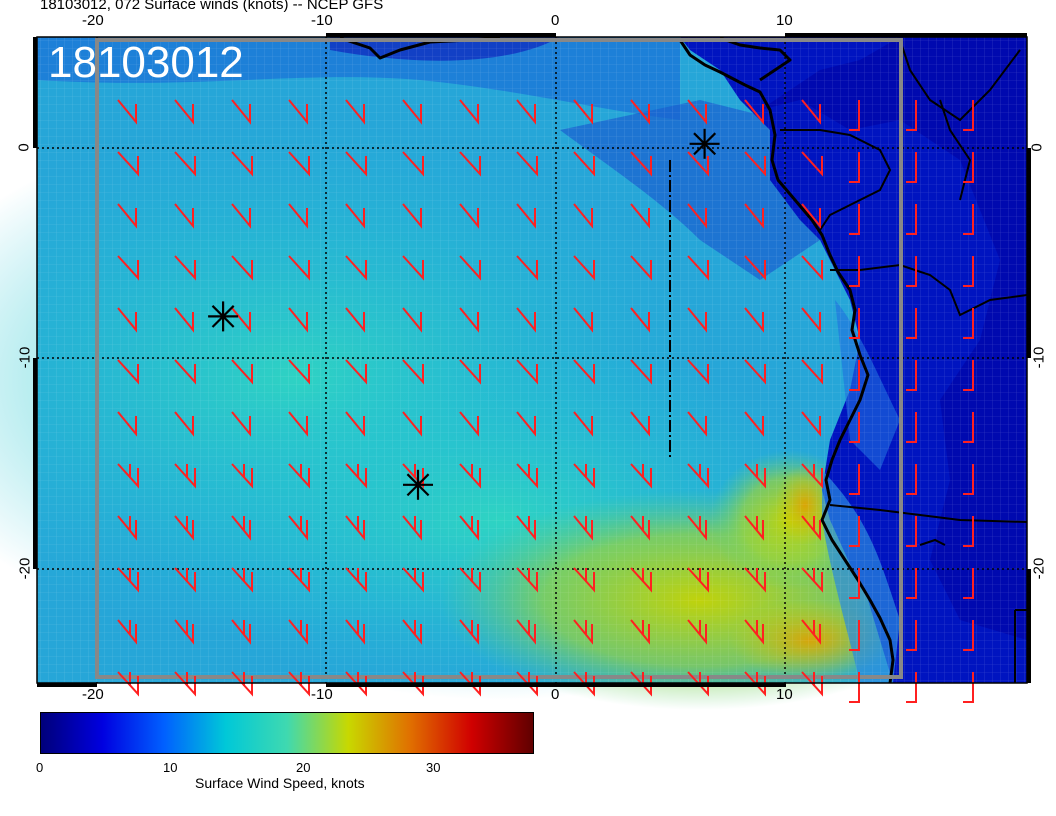  Describe the element at coordinates (1039, 357) in the screenshot. I see `y-tick-label-right: -10` at that location.